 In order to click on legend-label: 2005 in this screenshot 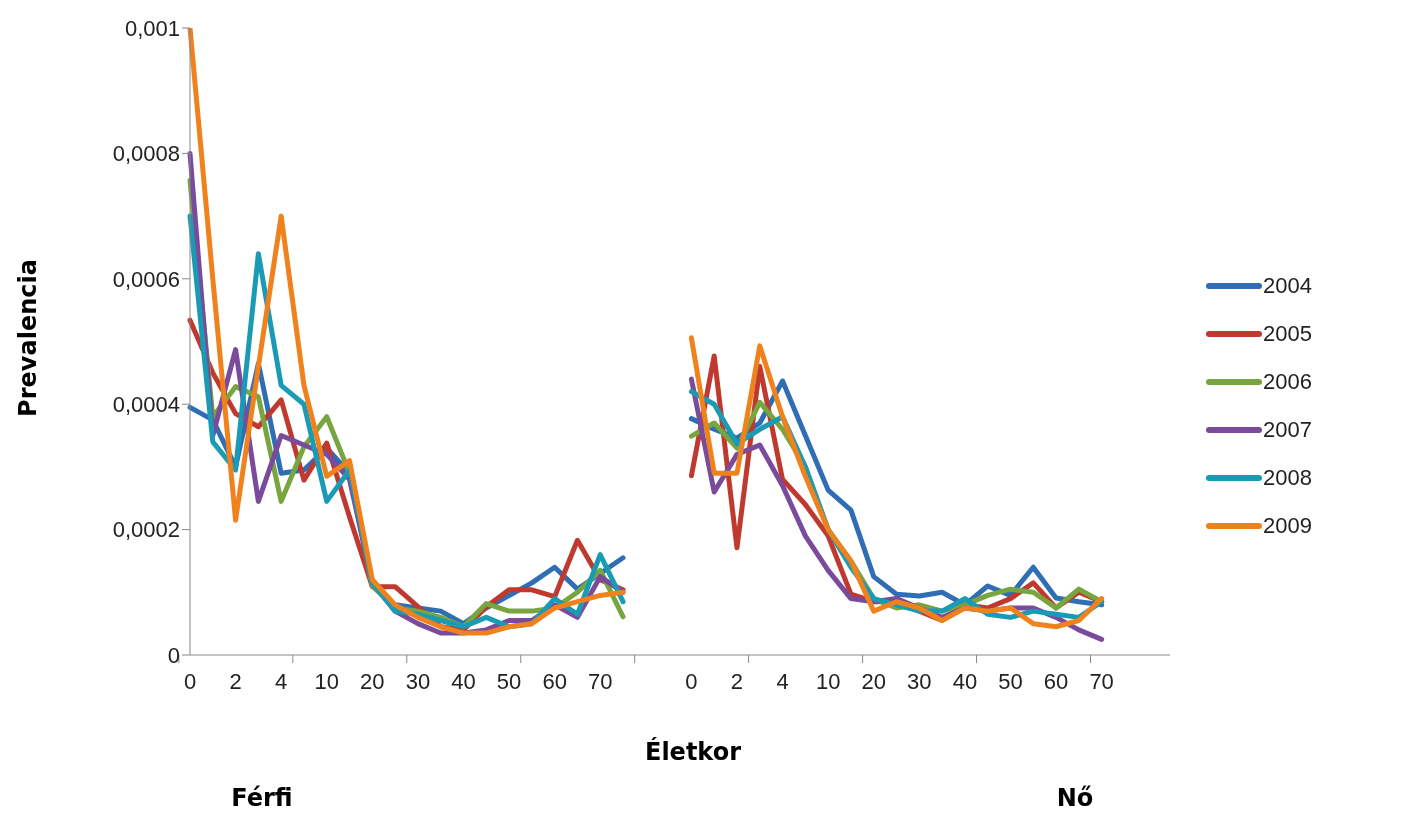, I will do `click(1287, 334)`.